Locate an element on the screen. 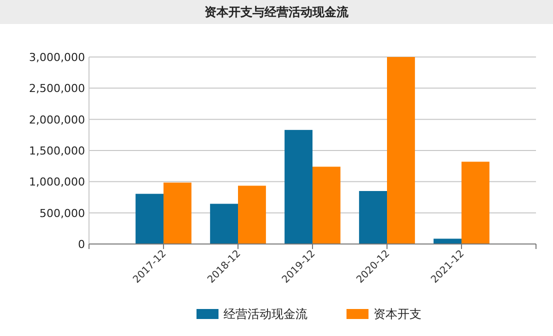 Image resolution: width=553 pixels, height=336 pixels. y-tick-label: 1,500,000 is located at coordinates (57, 151).